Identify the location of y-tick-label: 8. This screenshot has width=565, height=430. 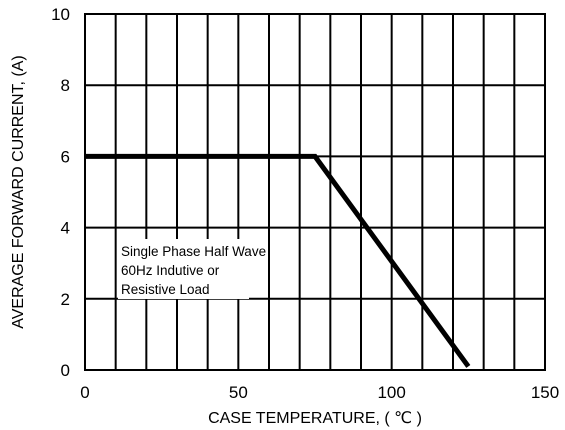
(65, 85).